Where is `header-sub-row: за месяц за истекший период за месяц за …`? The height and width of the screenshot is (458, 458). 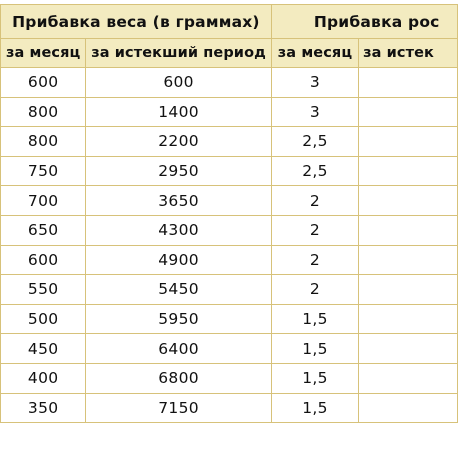
header-sub-row: за месяц за истекший период за месяц за … is located at coordinates (229, 53).